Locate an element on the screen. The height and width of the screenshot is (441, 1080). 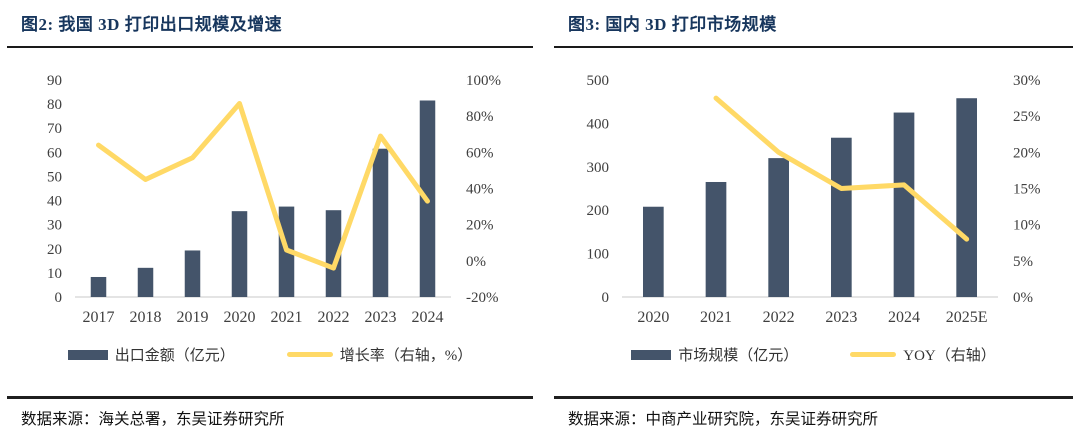
x-axis-tick-label: 2019 is located at coordinates (193, 317).